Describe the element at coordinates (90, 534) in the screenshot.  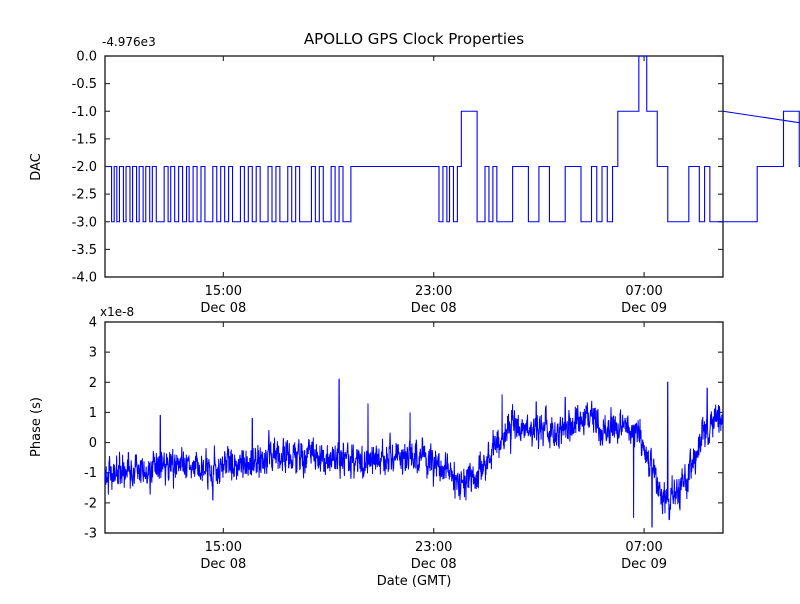
I see `phase-panel-ytick-label: -3` at that location.